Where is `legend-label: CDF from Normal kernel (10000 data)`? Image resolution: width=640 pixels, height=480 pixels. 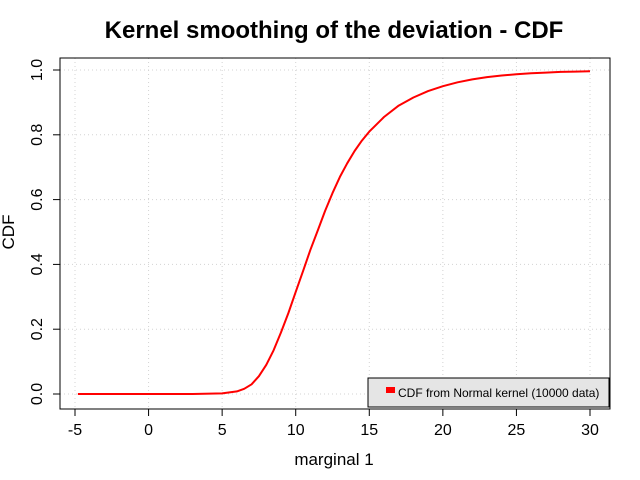
legend-label: CDF from Normal kernel (10000 data) is located at coordinates (498, 393).